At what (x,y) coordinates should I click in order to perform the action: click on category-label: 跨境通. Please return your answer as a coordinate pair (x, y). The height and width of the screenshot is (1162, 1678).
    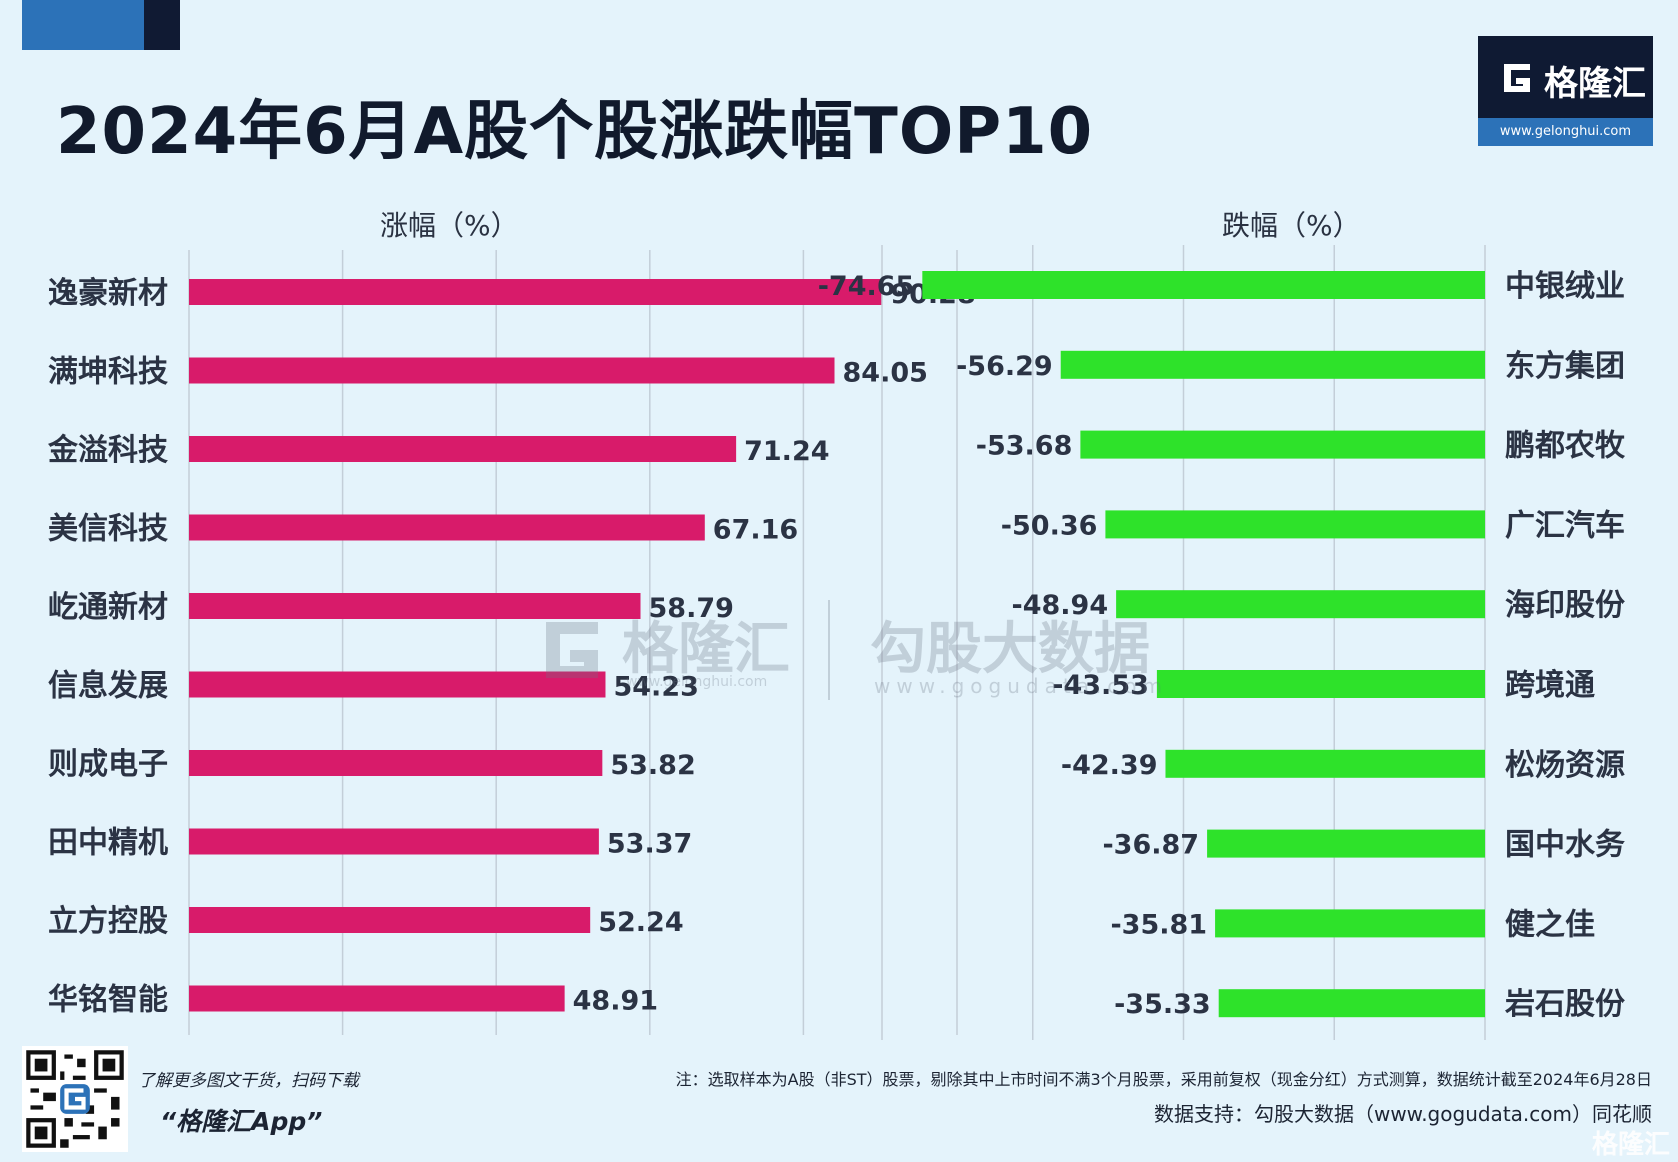
    Looking at the image, I should click on (1550, 685).